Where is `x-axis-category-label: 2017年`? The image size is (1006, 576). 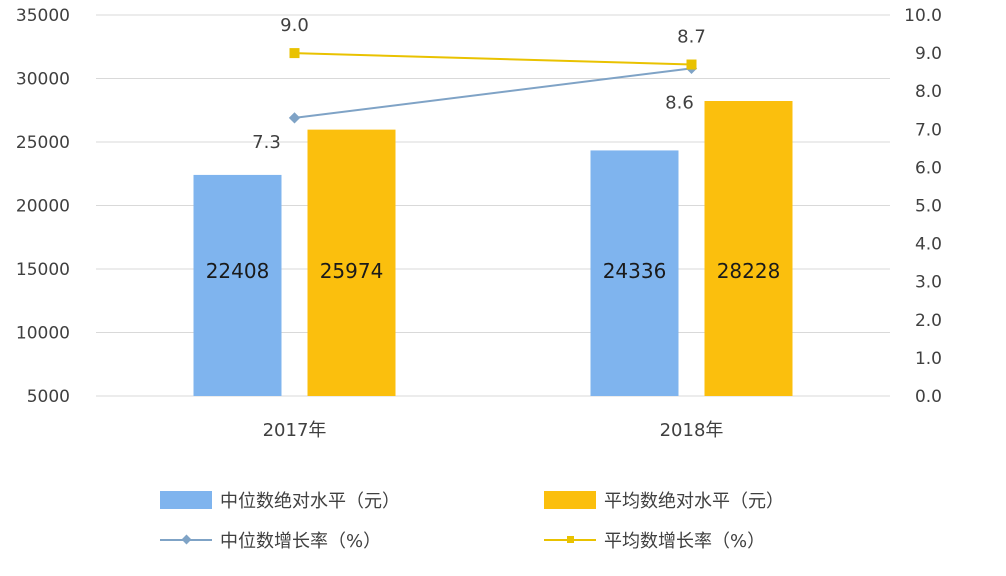
x-axis-category-label: 2017年 is located at coordinates (295, 430).